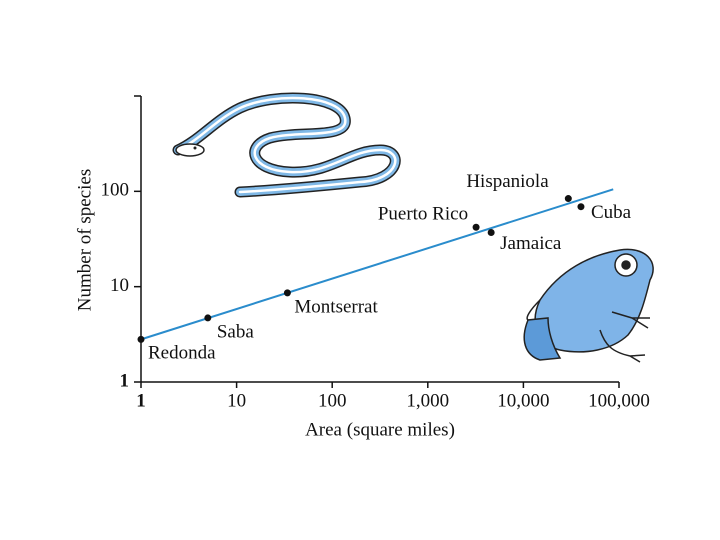 This screenshot has height=540, width=720. What do you see at coordinates (125, 380) in the screenshot?
I see `y-tick-label: 1` at bounding box center [125, 380].